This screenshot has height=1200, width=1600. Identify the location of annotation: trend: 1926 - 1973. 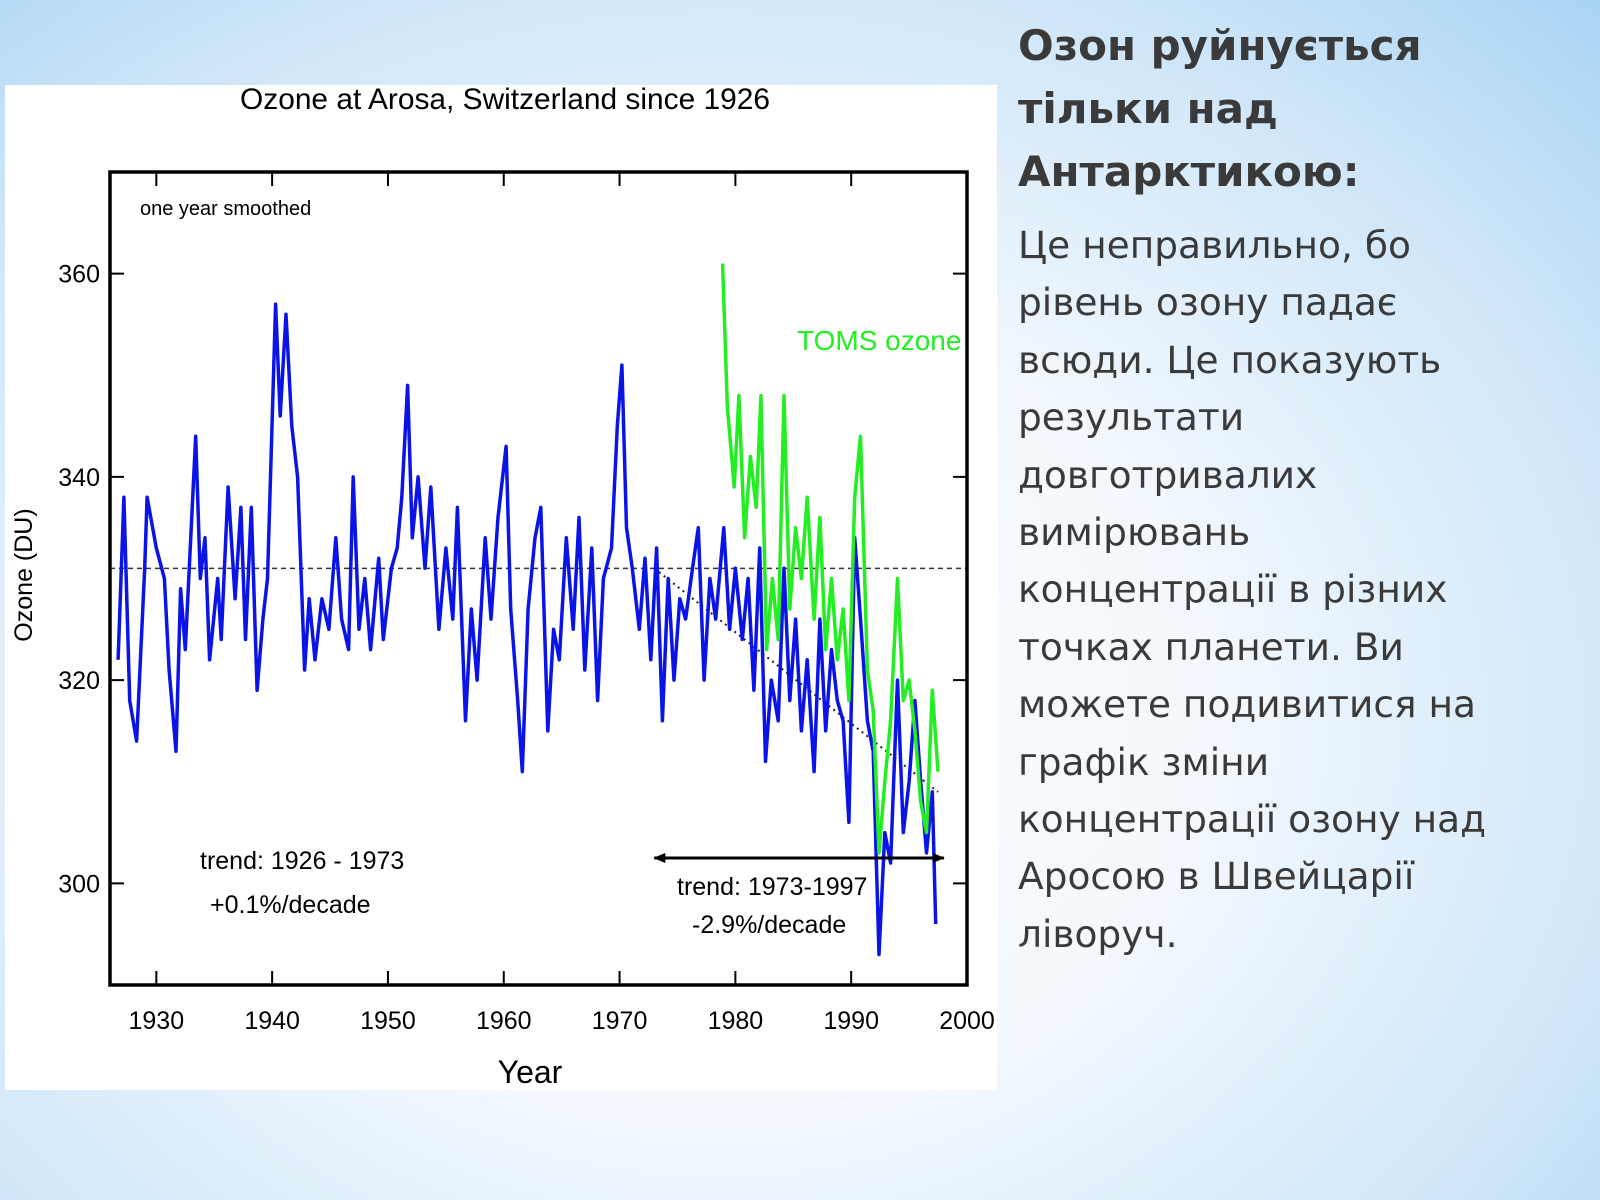
(302, 861).